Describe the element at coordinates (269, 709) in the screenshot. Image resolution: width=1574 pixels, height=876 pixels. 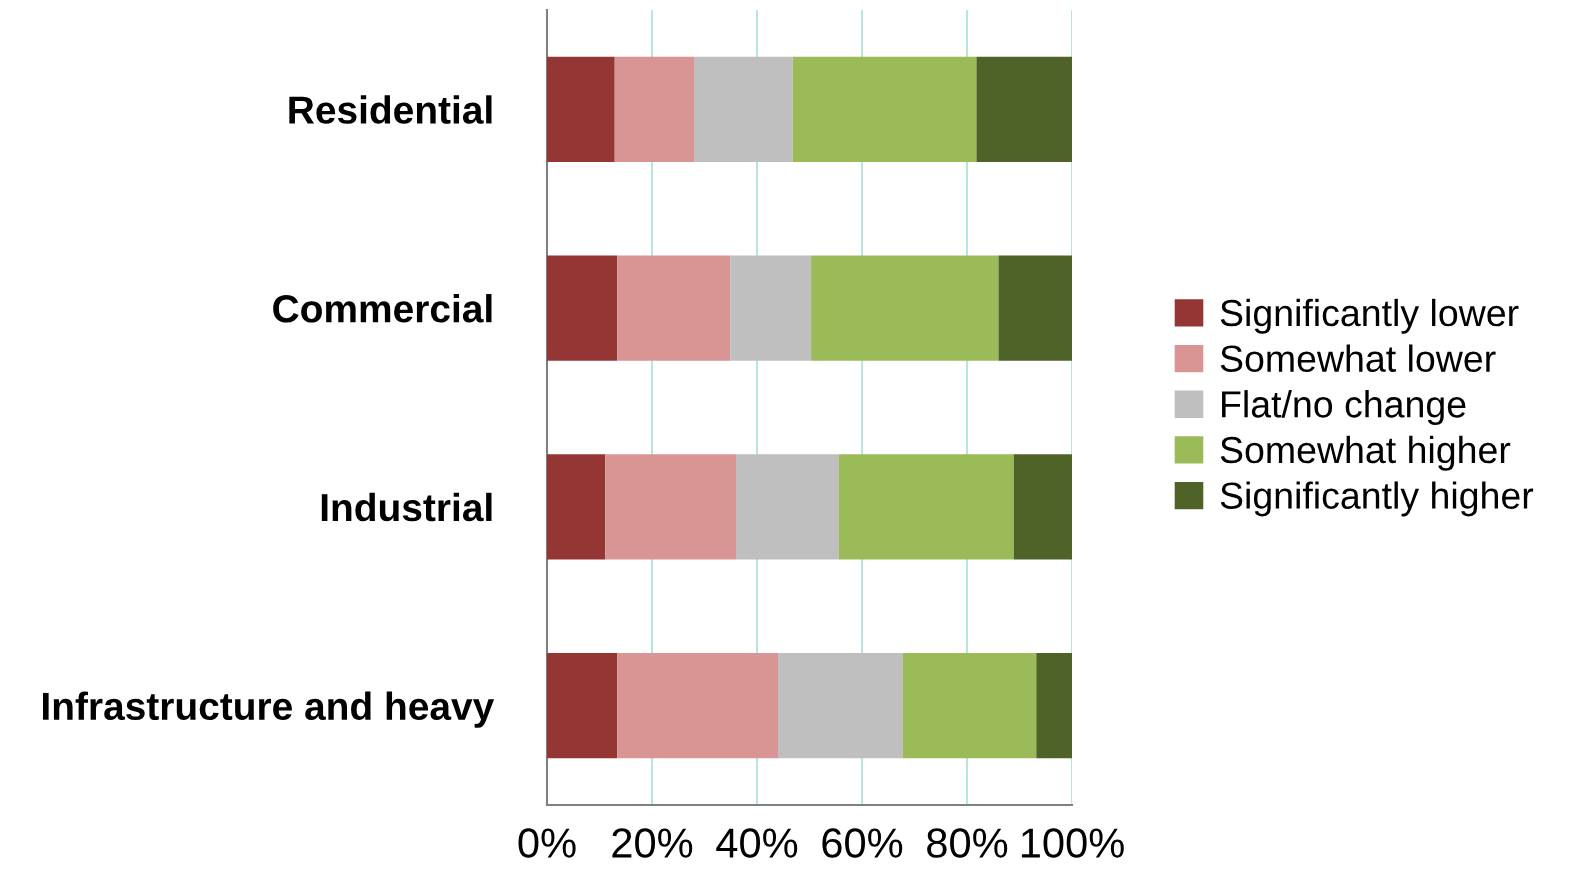
I see `y-tick-label: Infrastructure and heavy` at that location.